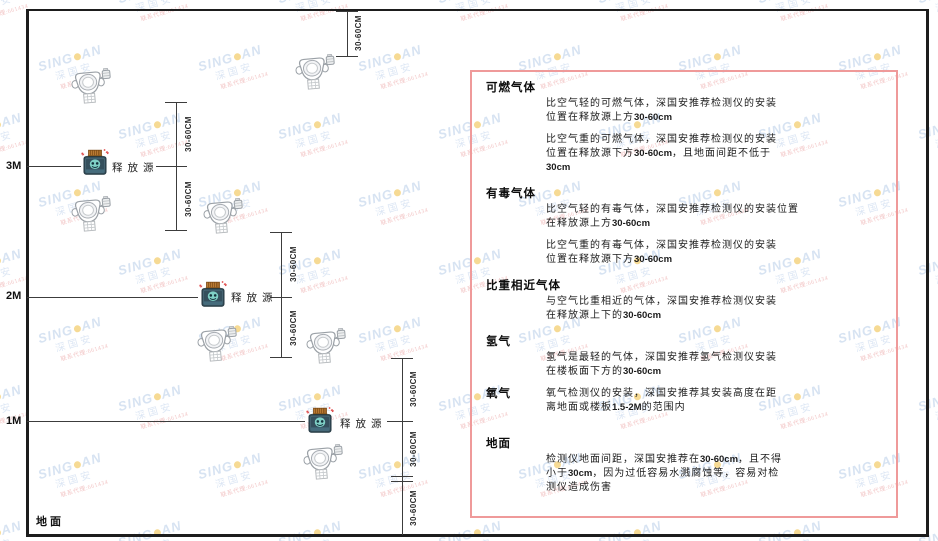  I want to click on level-line-3m, so click(54, 166).